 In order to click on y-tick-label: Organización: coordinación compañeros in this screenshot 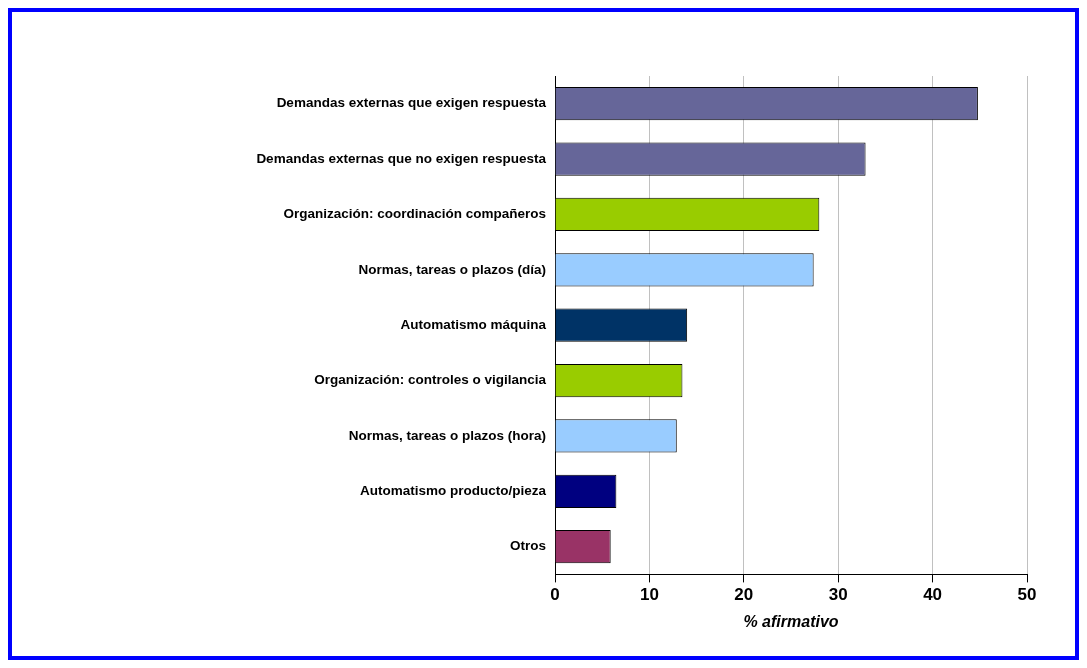, I will do `click(414, 214)`.